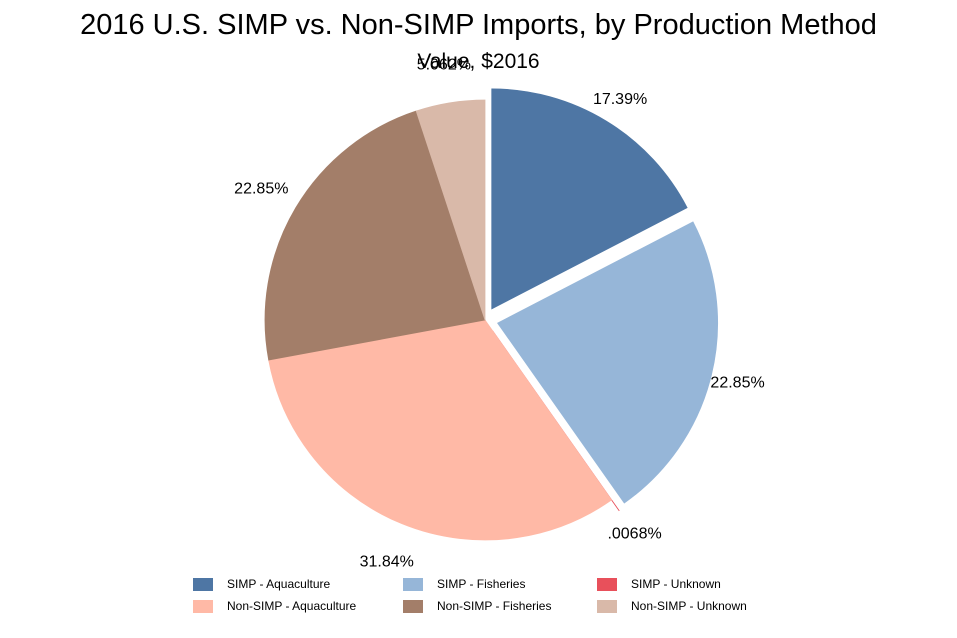 Image resolution: width=957 pixels, height=638 pixels. What do you see at coordinates (450, 210) in the screenshot?
I see `pie-slice-non-simp-unknown` at bounding box center [450, 210].